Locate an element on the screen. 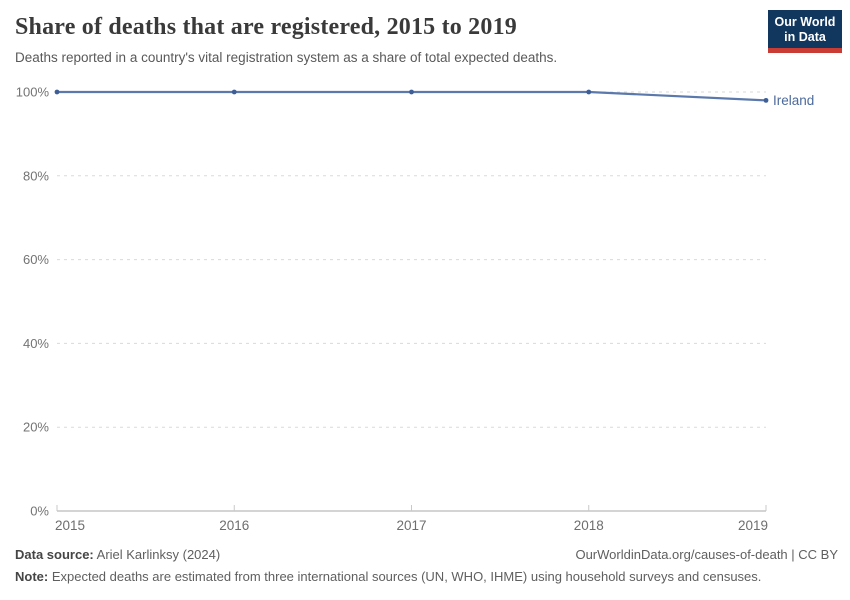  x-tick-label: 2017 is located at coordinates (411, 525).